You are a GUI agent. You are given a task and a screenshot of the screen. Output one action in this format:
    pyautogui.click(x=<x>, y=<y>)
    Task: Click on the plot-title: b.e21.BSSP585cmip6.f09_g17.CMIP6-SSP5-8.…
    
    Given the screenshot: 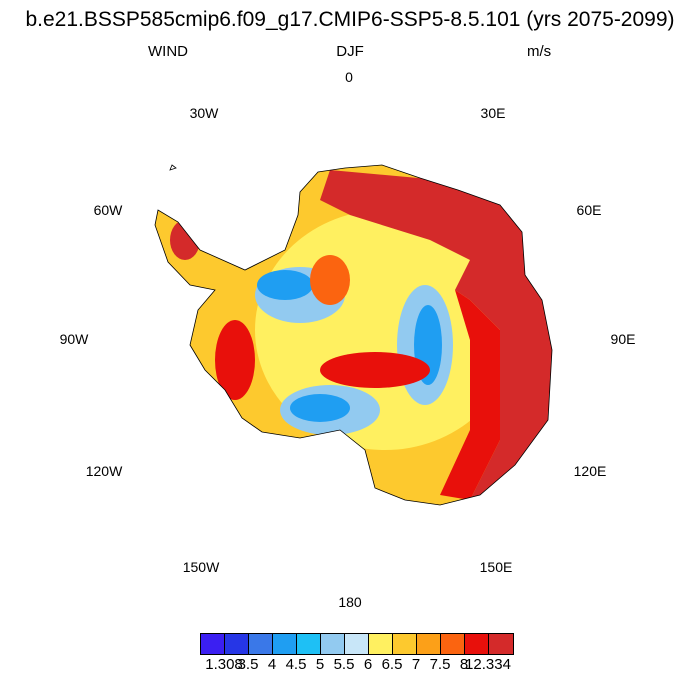 What is the action you would take?
    pyautogui.click(x=350, y=19)
    